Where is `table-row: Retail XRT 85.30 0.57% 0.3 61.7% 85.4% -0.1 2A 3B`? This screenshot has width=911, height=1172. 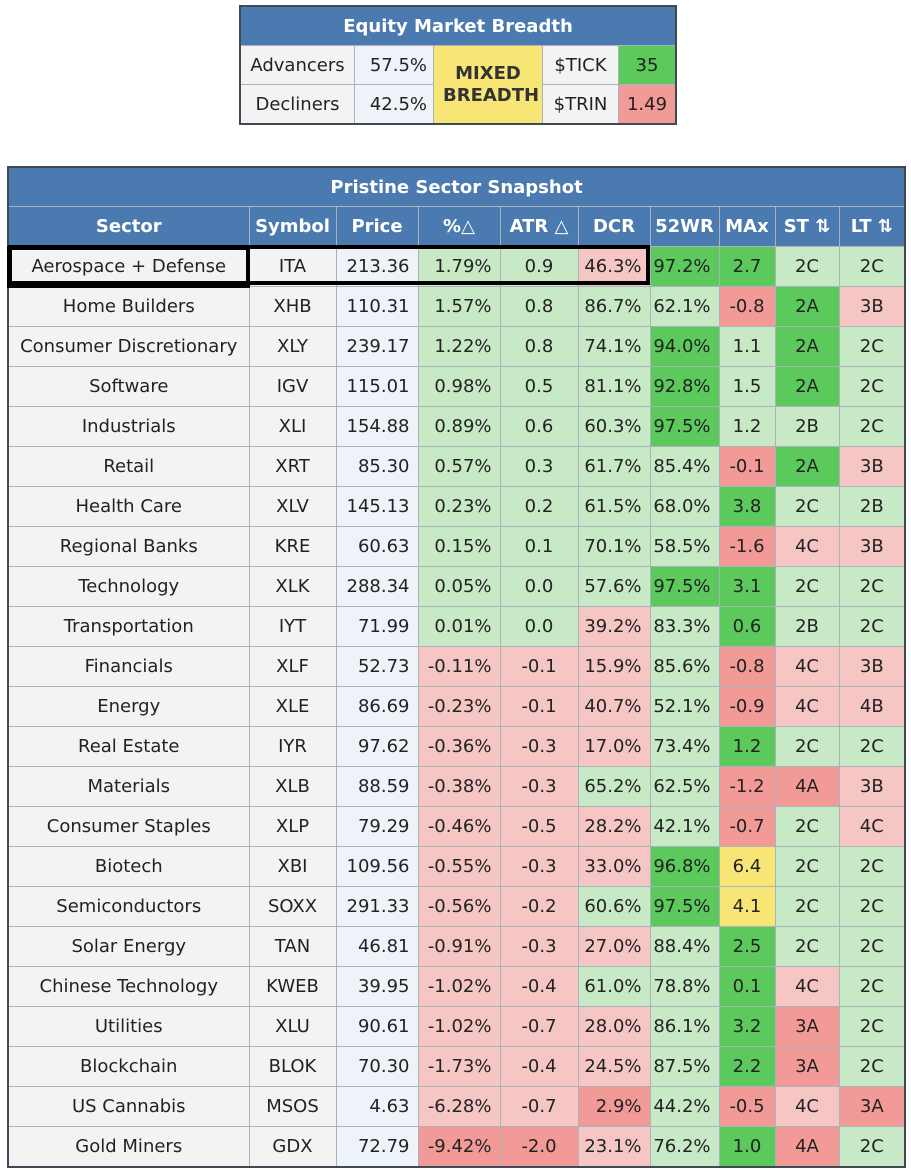 table-row: Retail XRT 85.30 0.57% 0.3 61.7% 85.4% -0.1 2A 3B is located at coordinates (456, 466).